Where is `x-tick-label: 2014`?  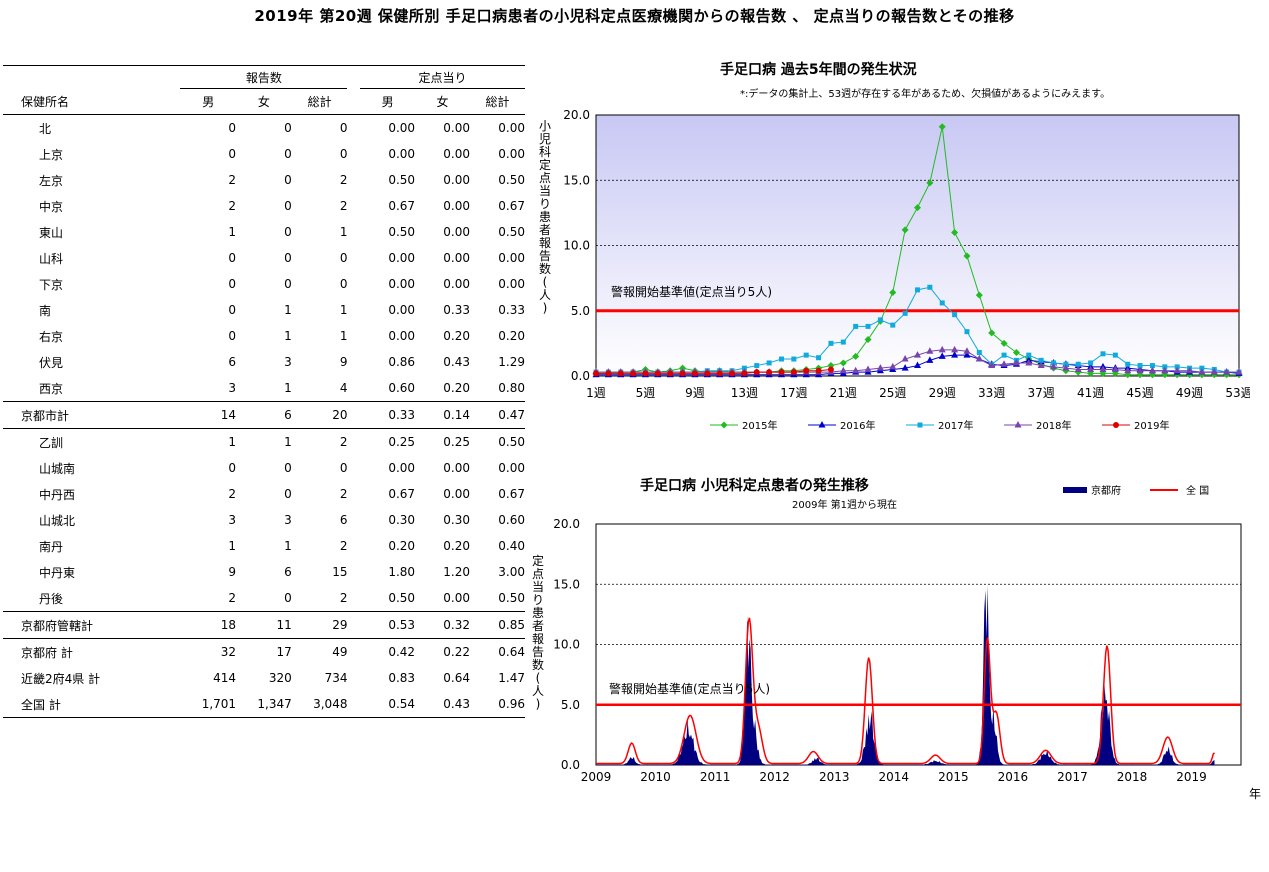
x-tick-label: 2014 is located at coordinates (894, 777).